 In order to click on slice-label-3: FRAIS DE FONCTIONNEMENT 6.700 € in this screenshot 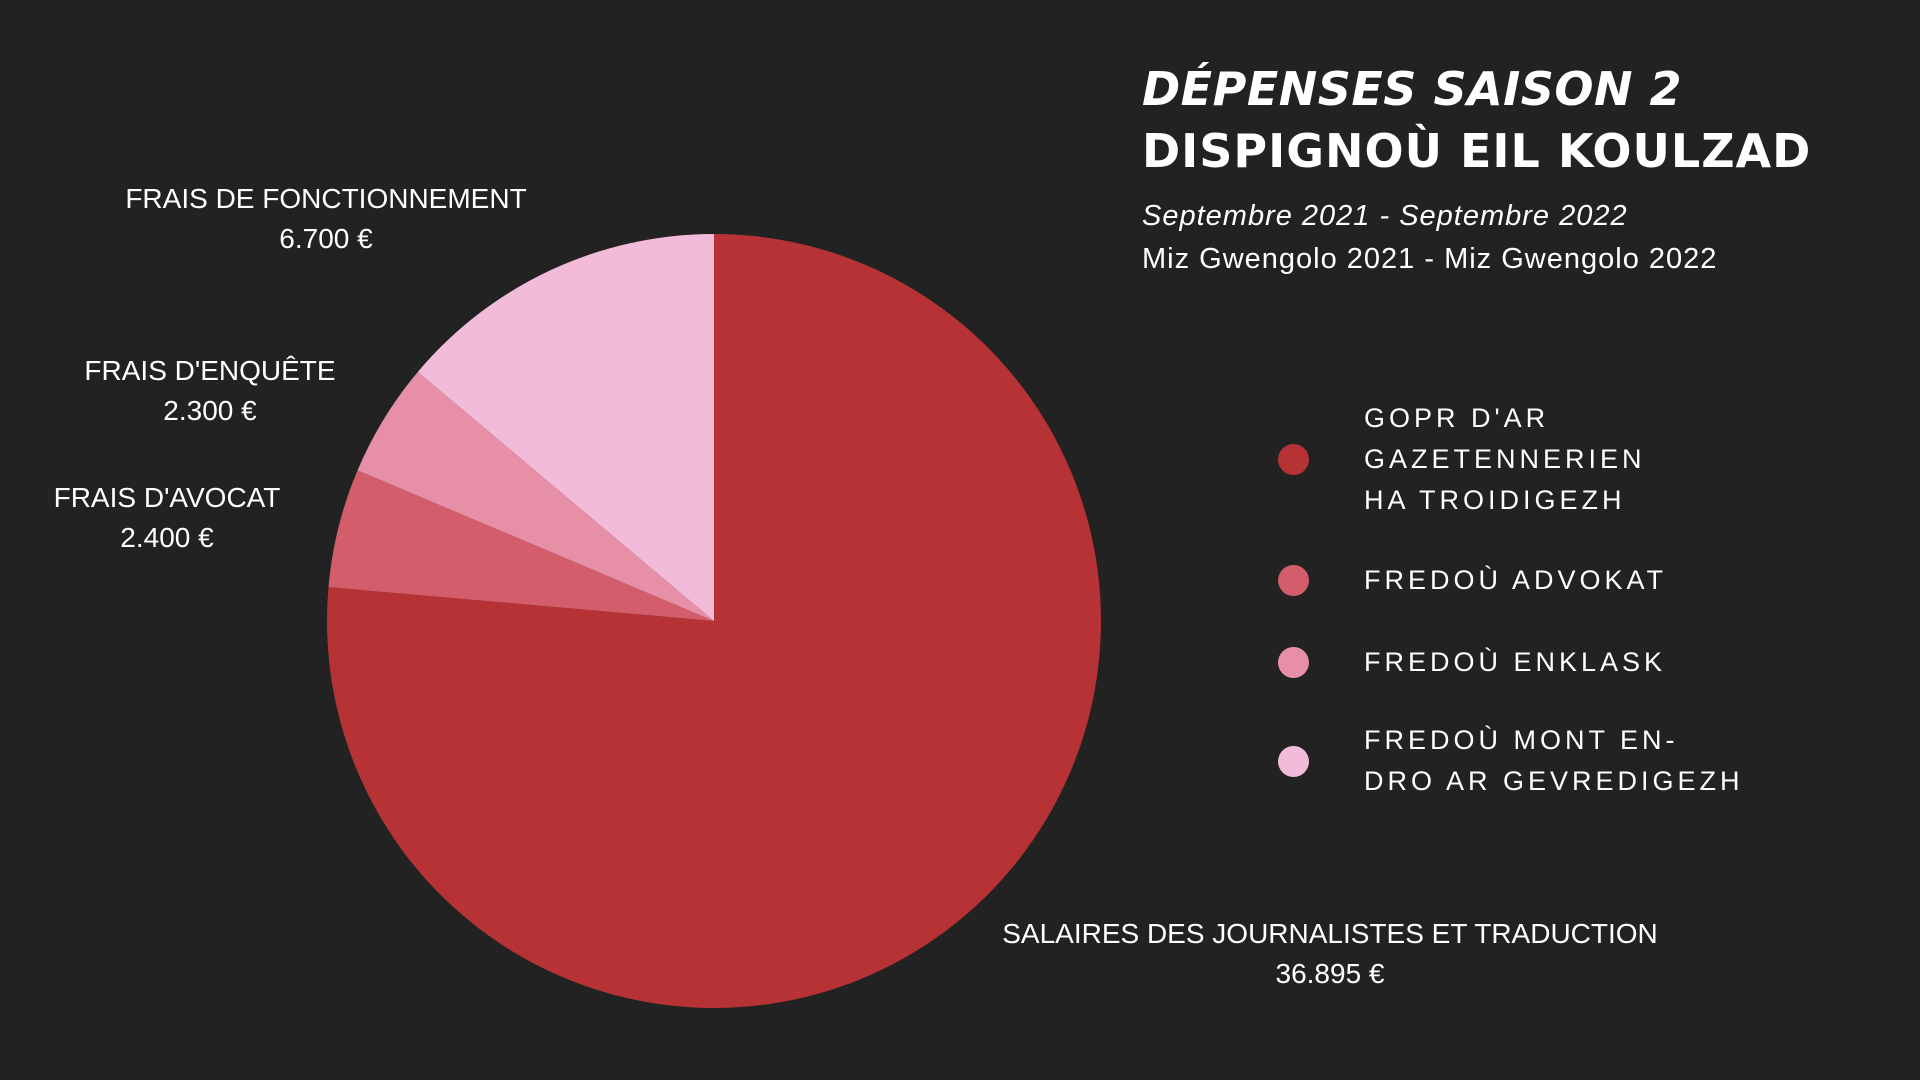, I will do `click(325, 219)`.